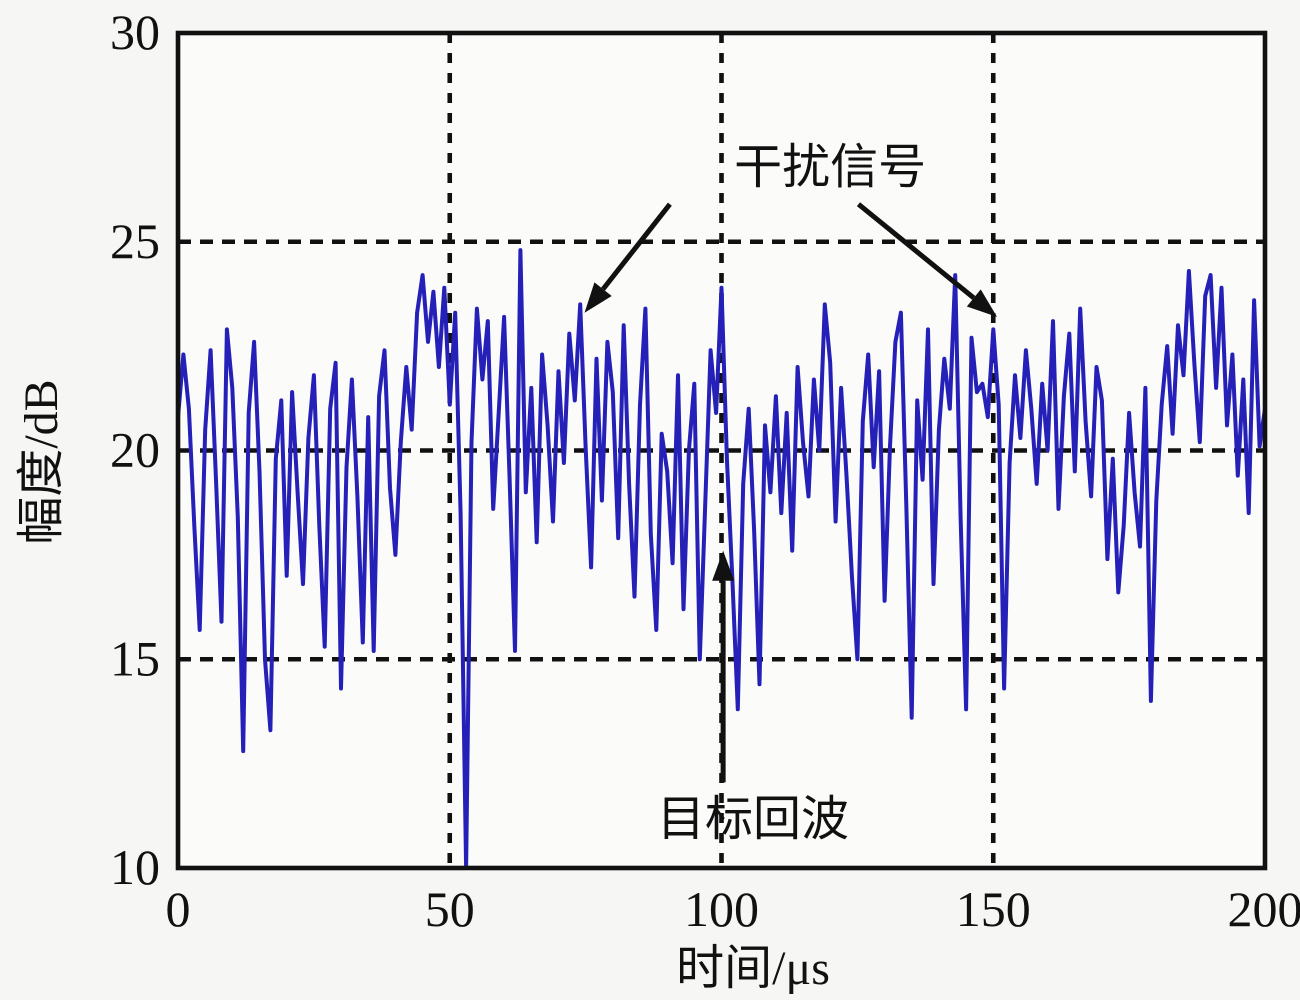 The image size is (1300, 1000). Describe the element at coordinates (135, 450) in the screenshot. I see `y-tick-label-20: 20` at that location.